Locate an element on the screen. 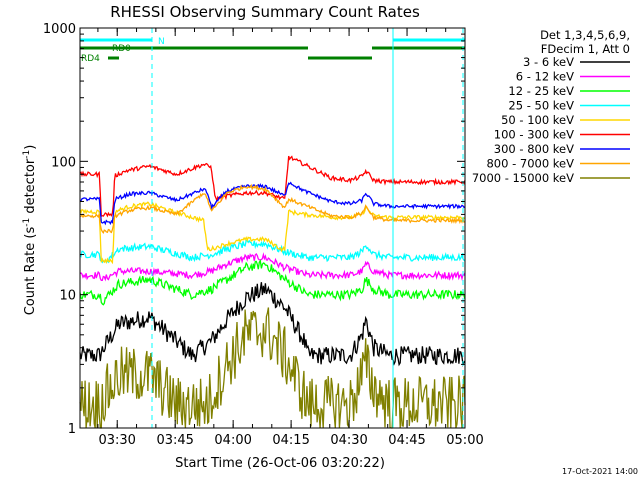 The height and width of the screenshot is (480, 640). timestamp: 17-Oct-2021 14:00 is located at coordinates (600, 471).